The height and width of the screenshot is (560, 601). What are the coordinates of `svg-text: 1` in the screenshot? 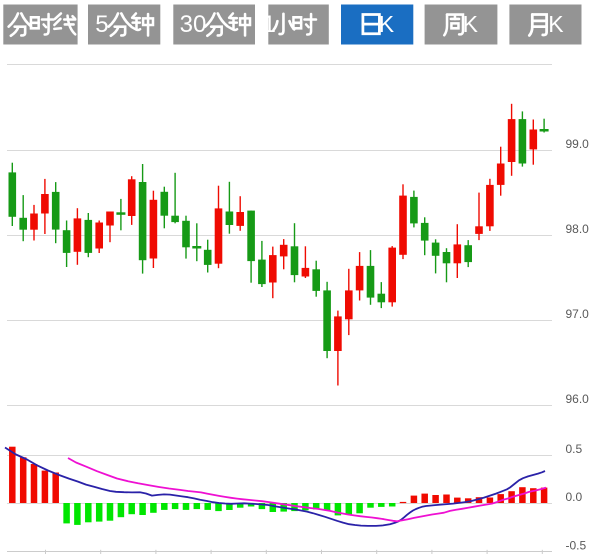 It's located at (269, 24).